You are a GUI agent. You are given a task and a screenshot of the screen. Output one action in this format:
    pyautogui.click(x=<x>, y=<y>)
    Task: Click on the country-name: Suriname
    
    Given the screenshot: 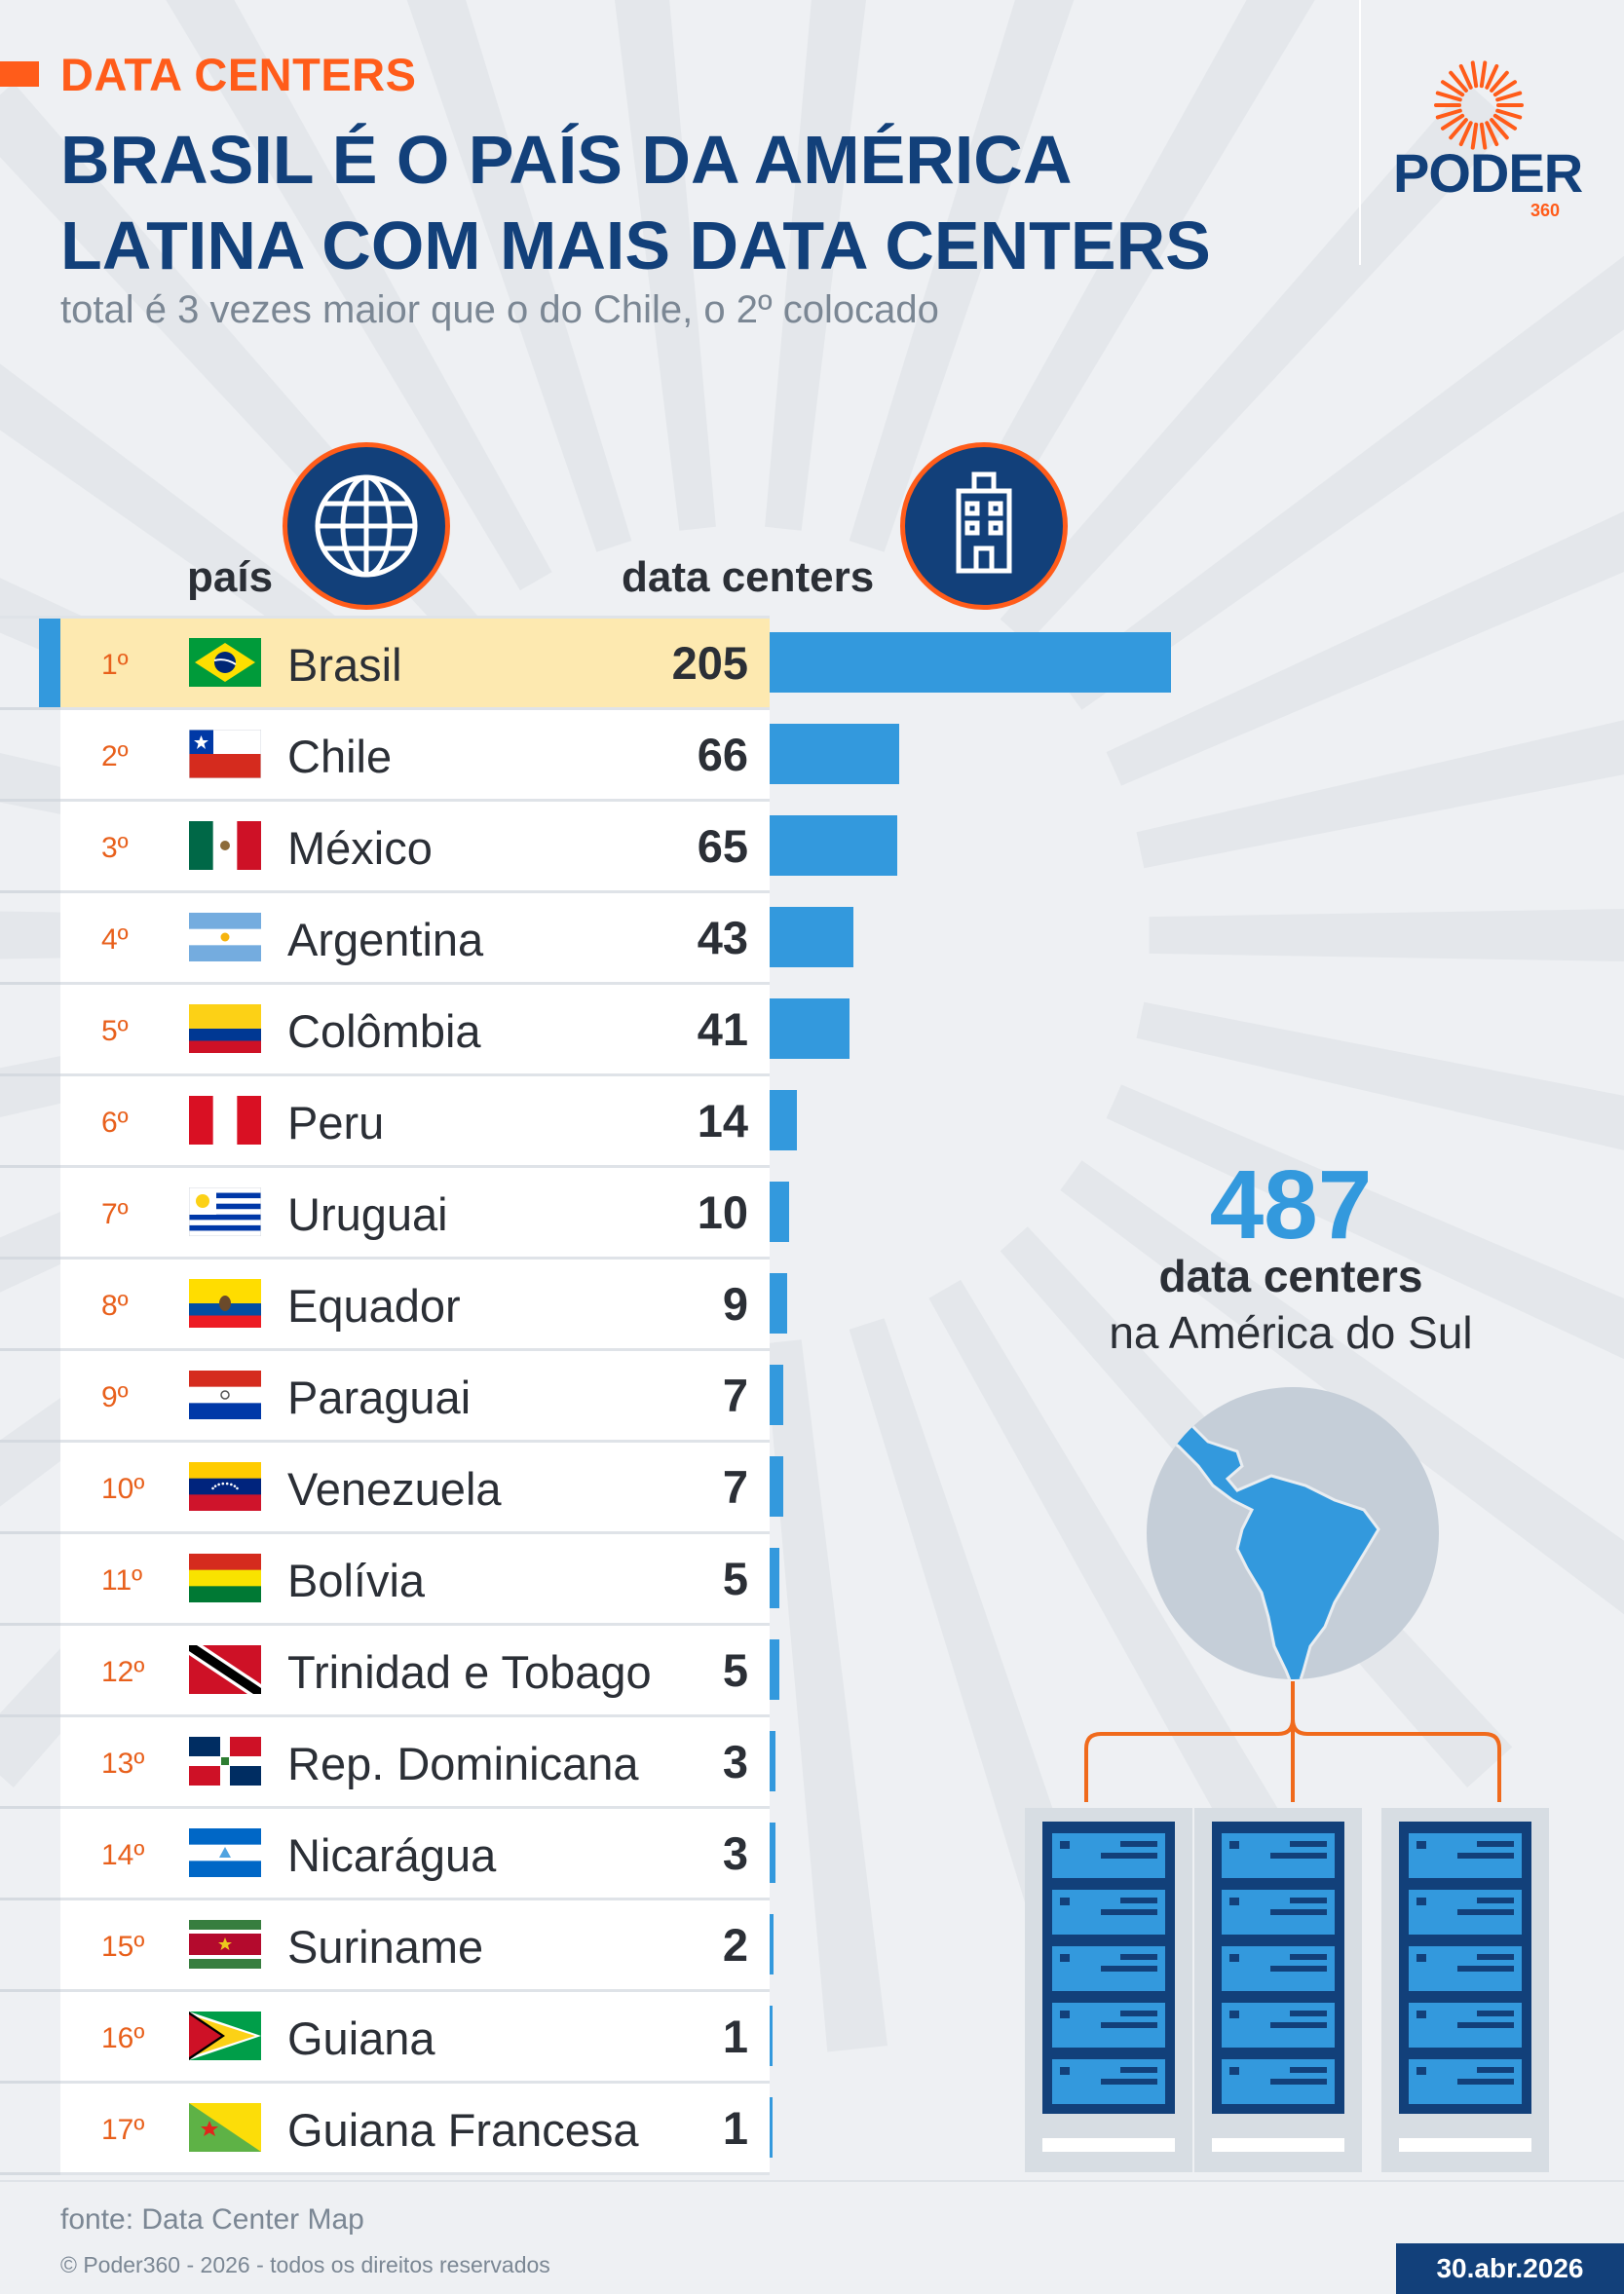 What is the action you would take?
    pyautogui.click(x=385, y=1947)
    